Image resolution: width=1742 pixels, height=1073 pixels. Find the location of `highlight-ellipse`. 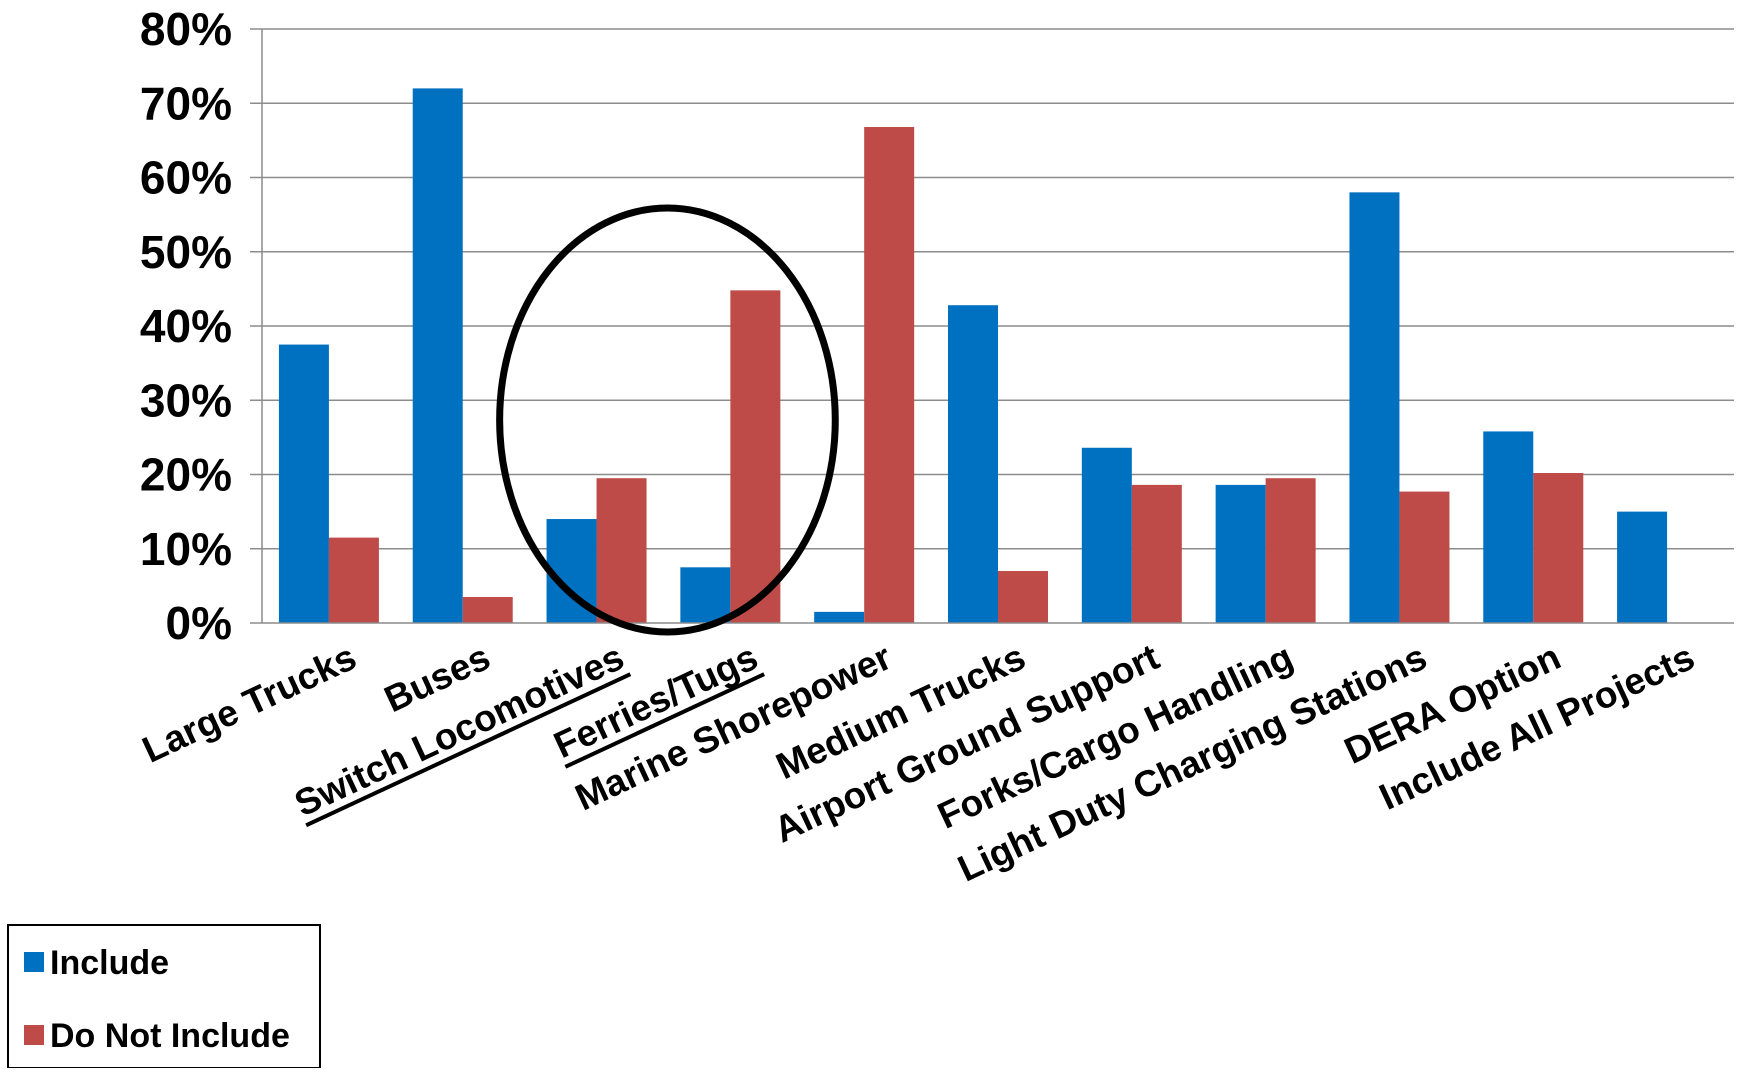

highlight-ellipse is located at coordinates (667, 420).